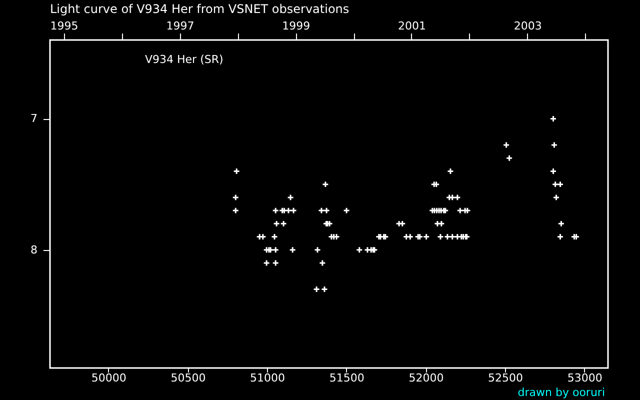 This screenshot has height=400, width=640. Describe the element at coordinates (180, 26) in the screenshot. I see `x2-tick-label: 1997` at that location.